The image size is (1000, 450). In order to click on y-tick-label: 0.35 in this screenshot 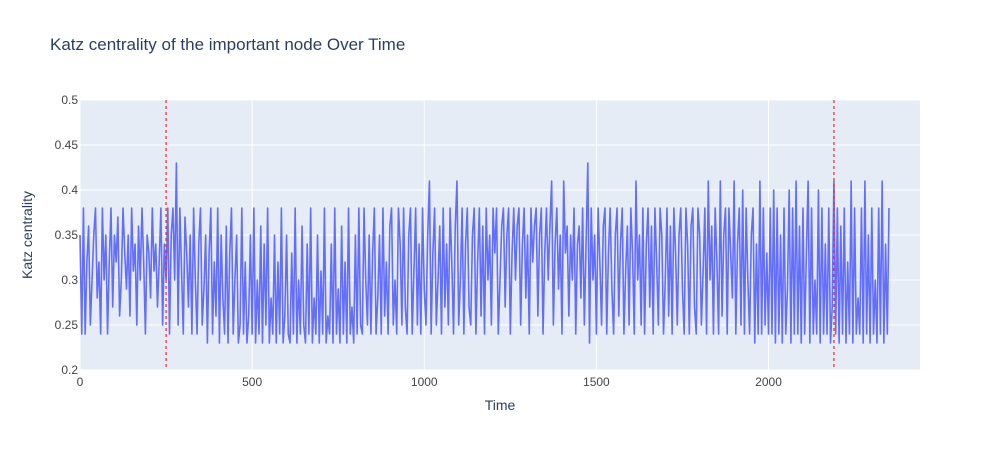, I will do `click(67, 235)`.